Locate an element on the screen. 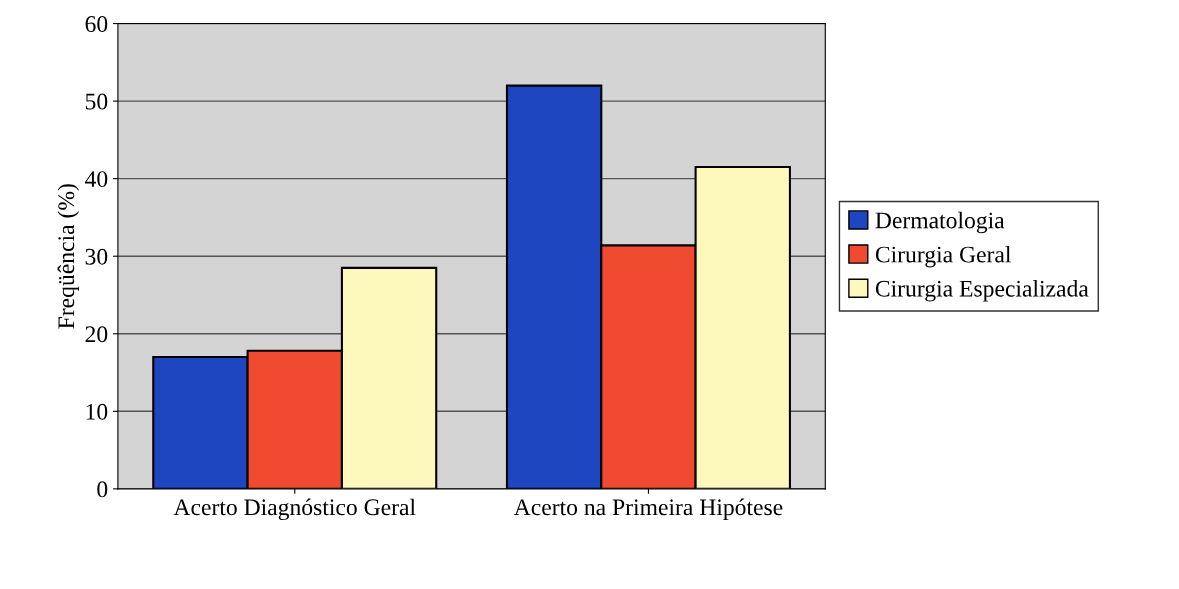 The height and width of the screenshot is (589, 1179). y-tick-label: 30 is located at coordinates (96, 256).